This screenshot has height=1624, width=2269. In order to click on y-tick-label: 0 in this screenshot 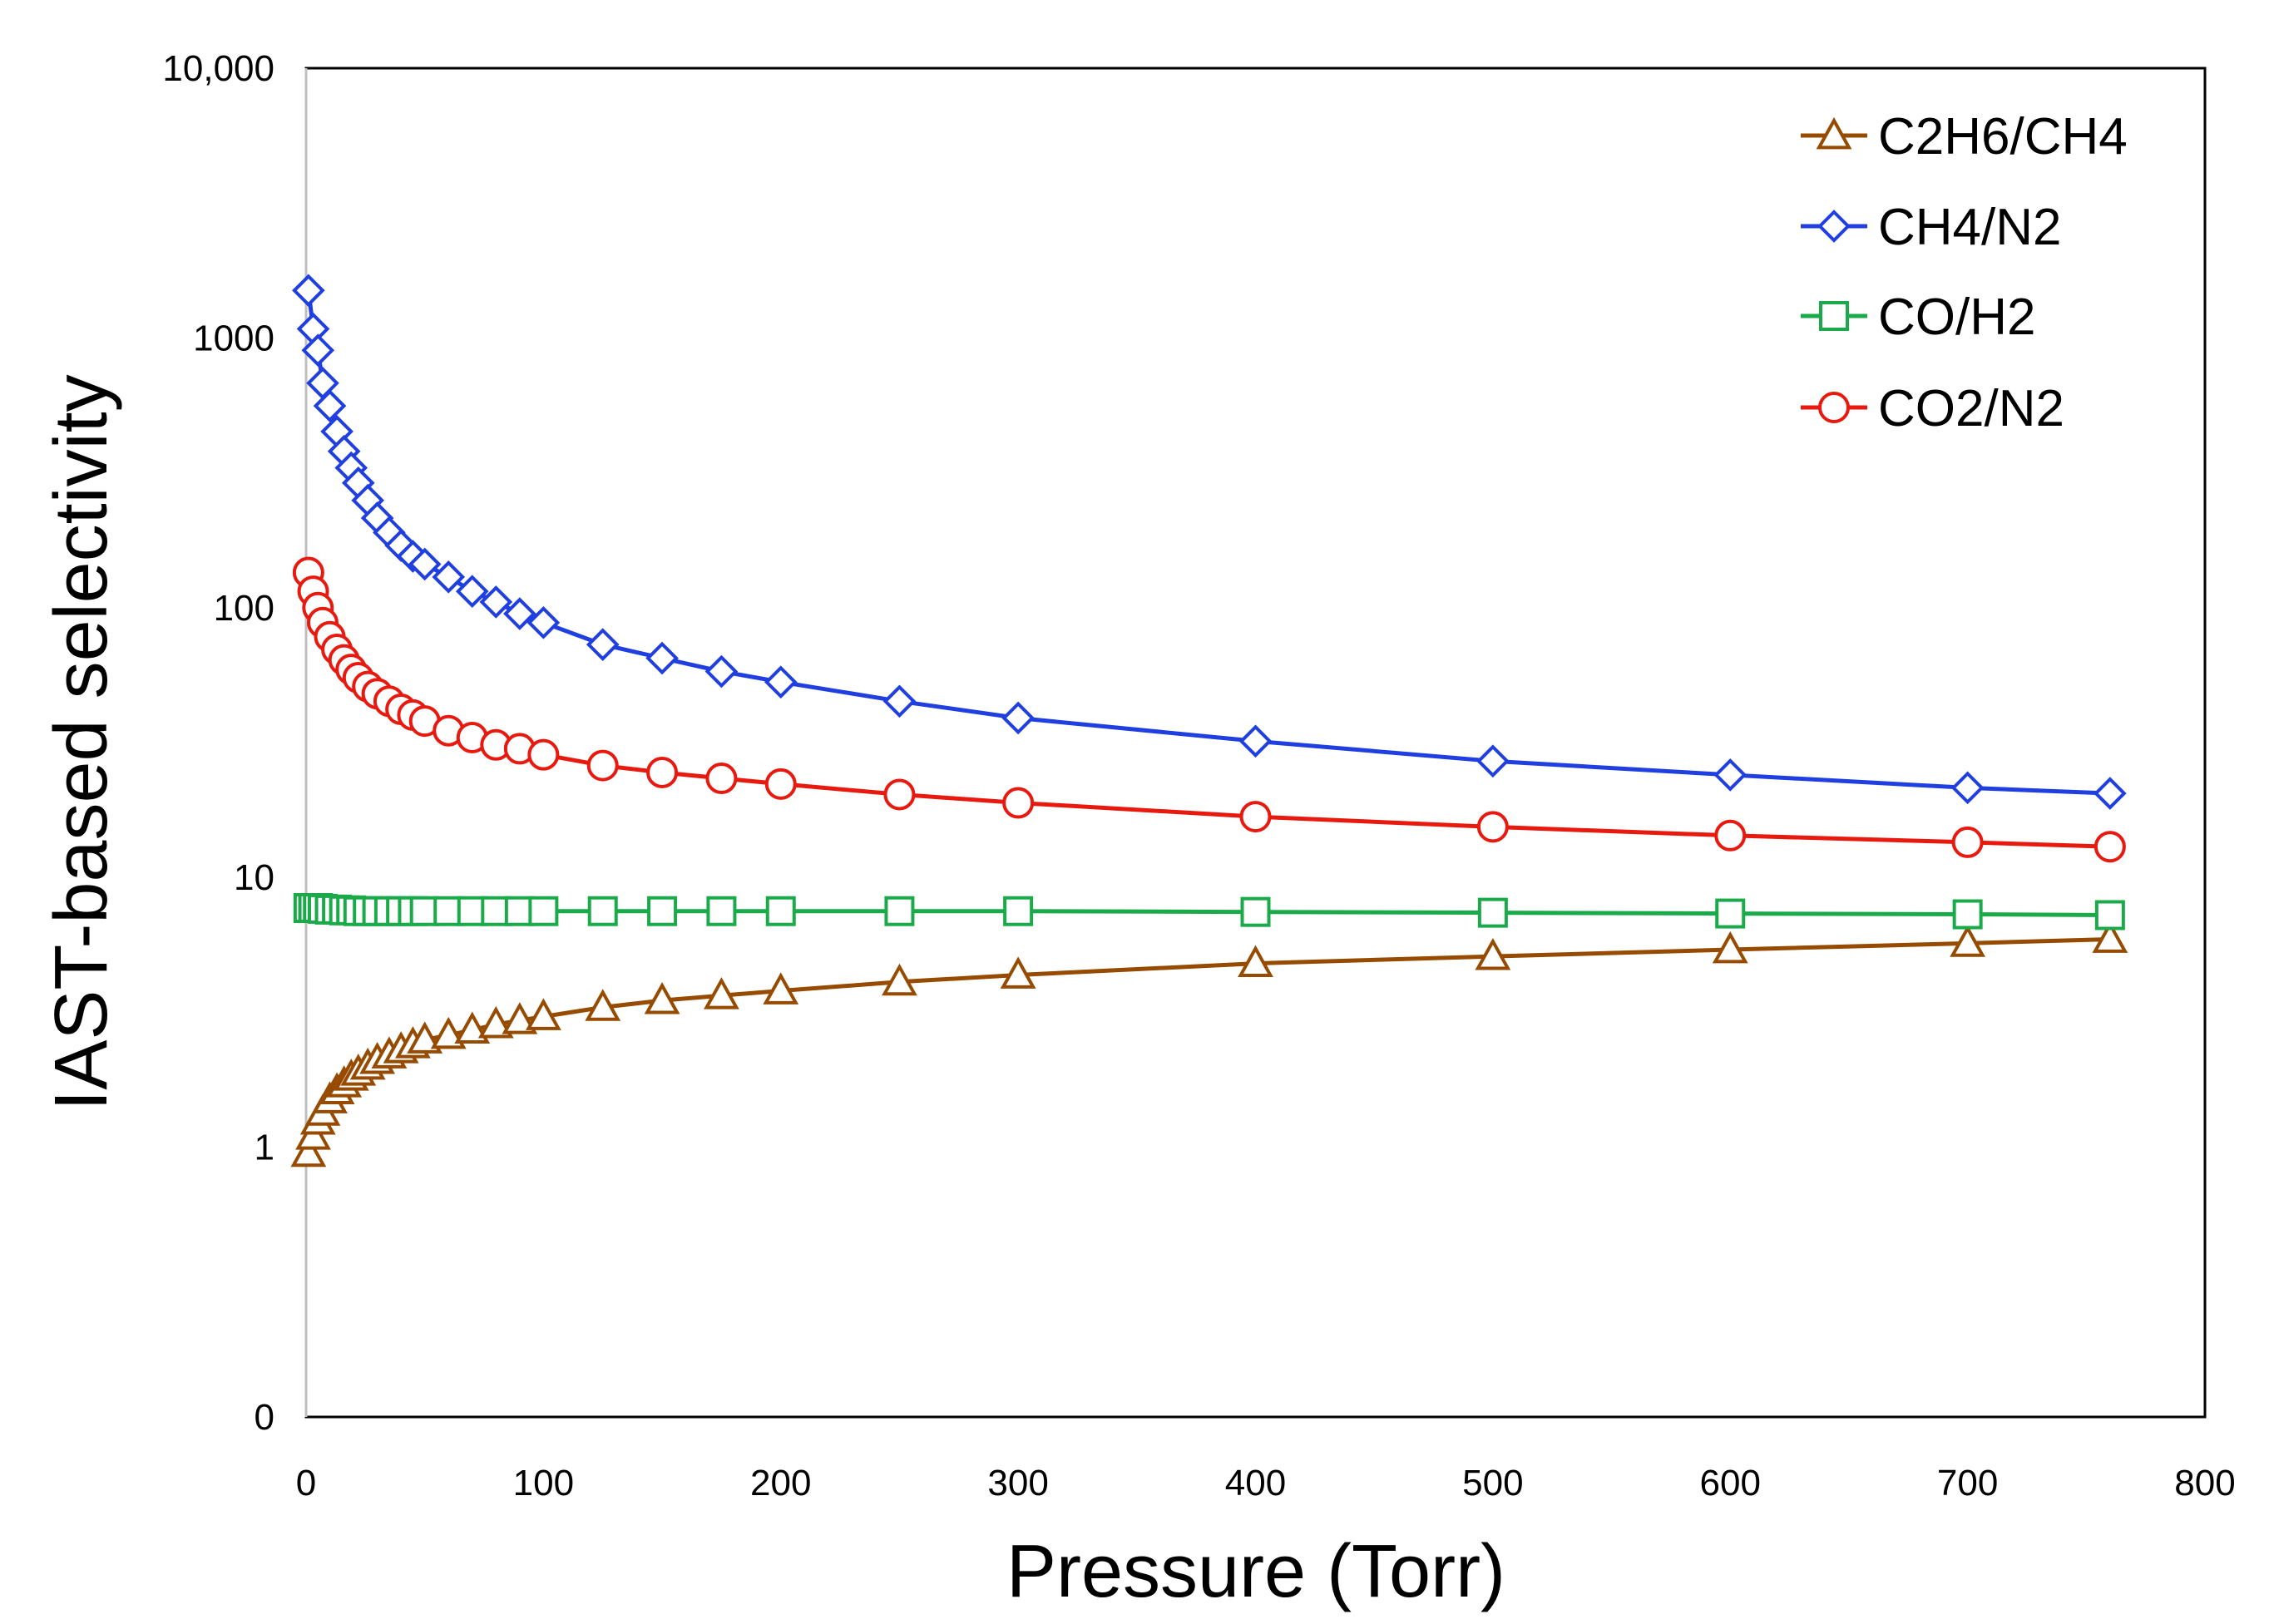, I will do `click(264, 1418)`.